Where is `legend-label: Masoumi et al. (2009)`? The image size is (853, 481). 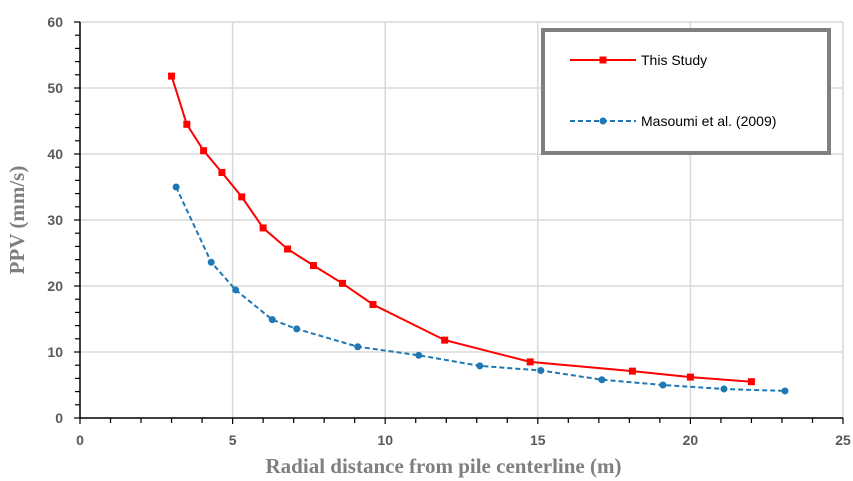 legend-label: Masoumi et al. (2009) is located at coordinates (708, 121).